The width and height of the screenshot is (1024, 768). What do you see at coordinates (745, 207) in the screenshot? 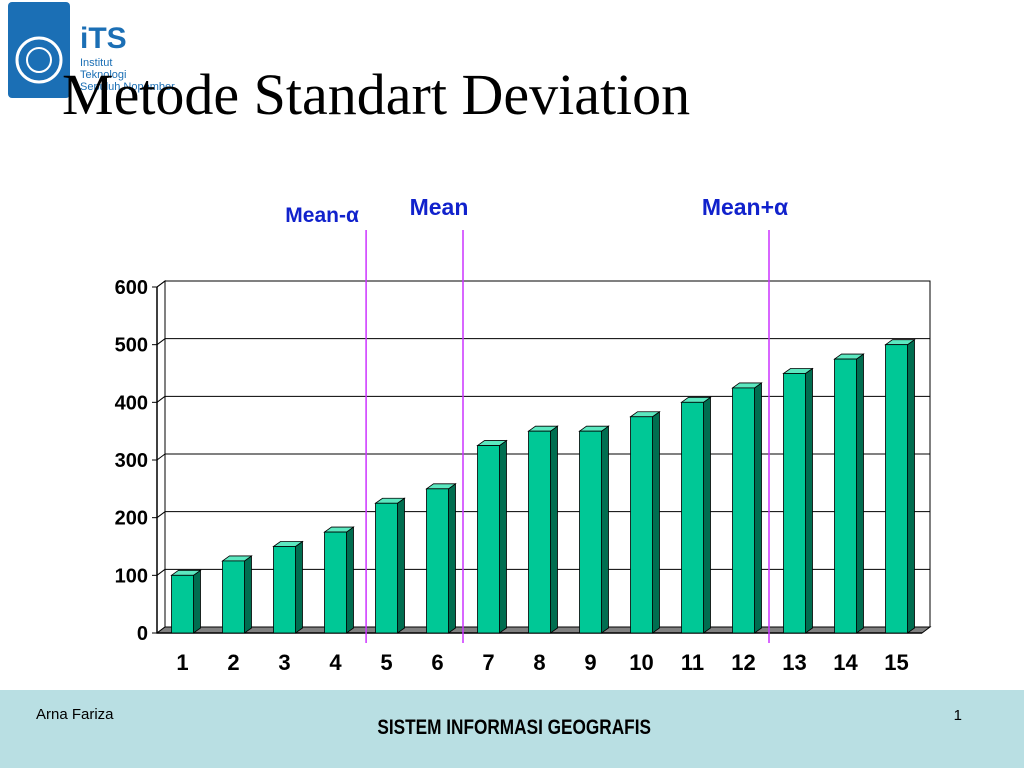
I see `marker-label: Mean+α` at bounding box center [745, 207].